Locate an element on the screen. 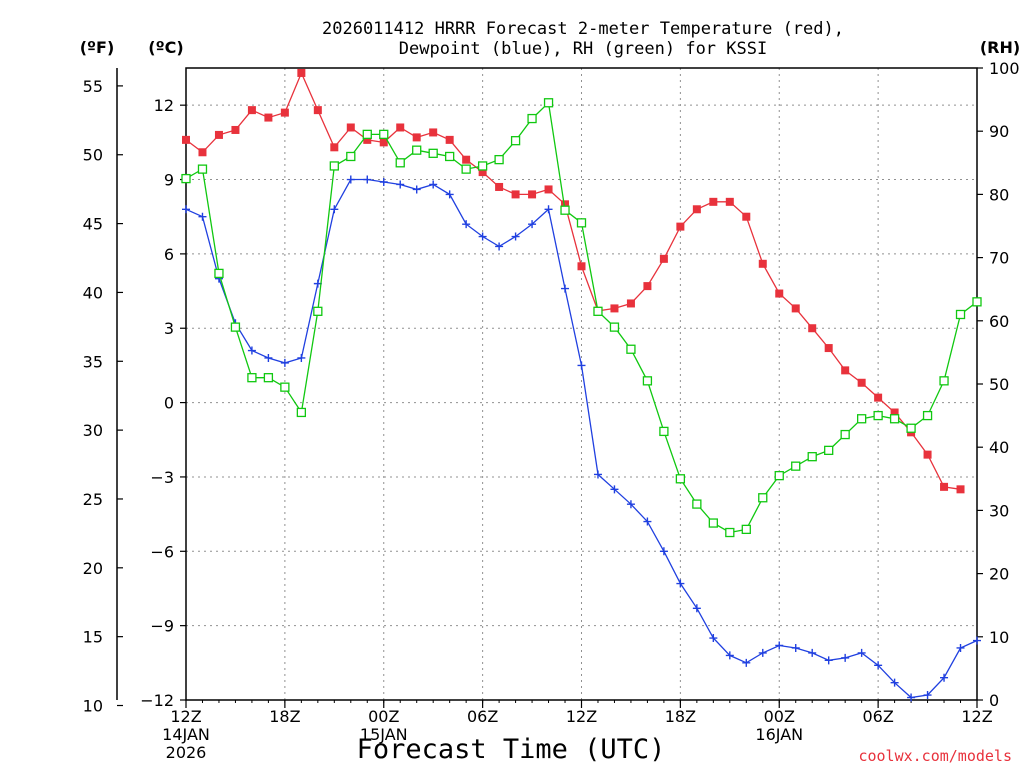 The height and width of the screenshot is (768, 1024). celsius-tick-label: 3 is located at coordinates (169, 328).